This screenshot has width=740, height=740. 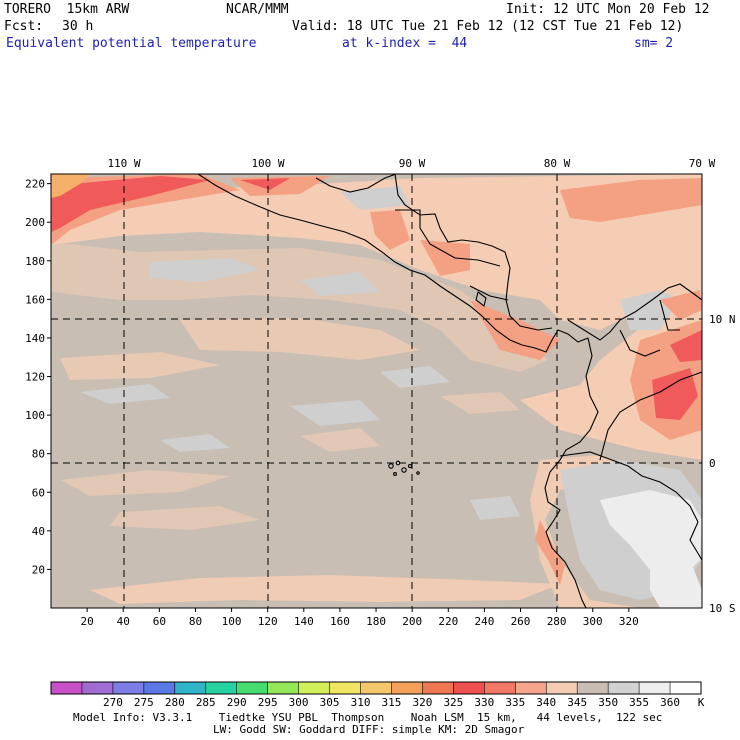 I want to click on colorbar-label: 285, so click(x=206, y=702).